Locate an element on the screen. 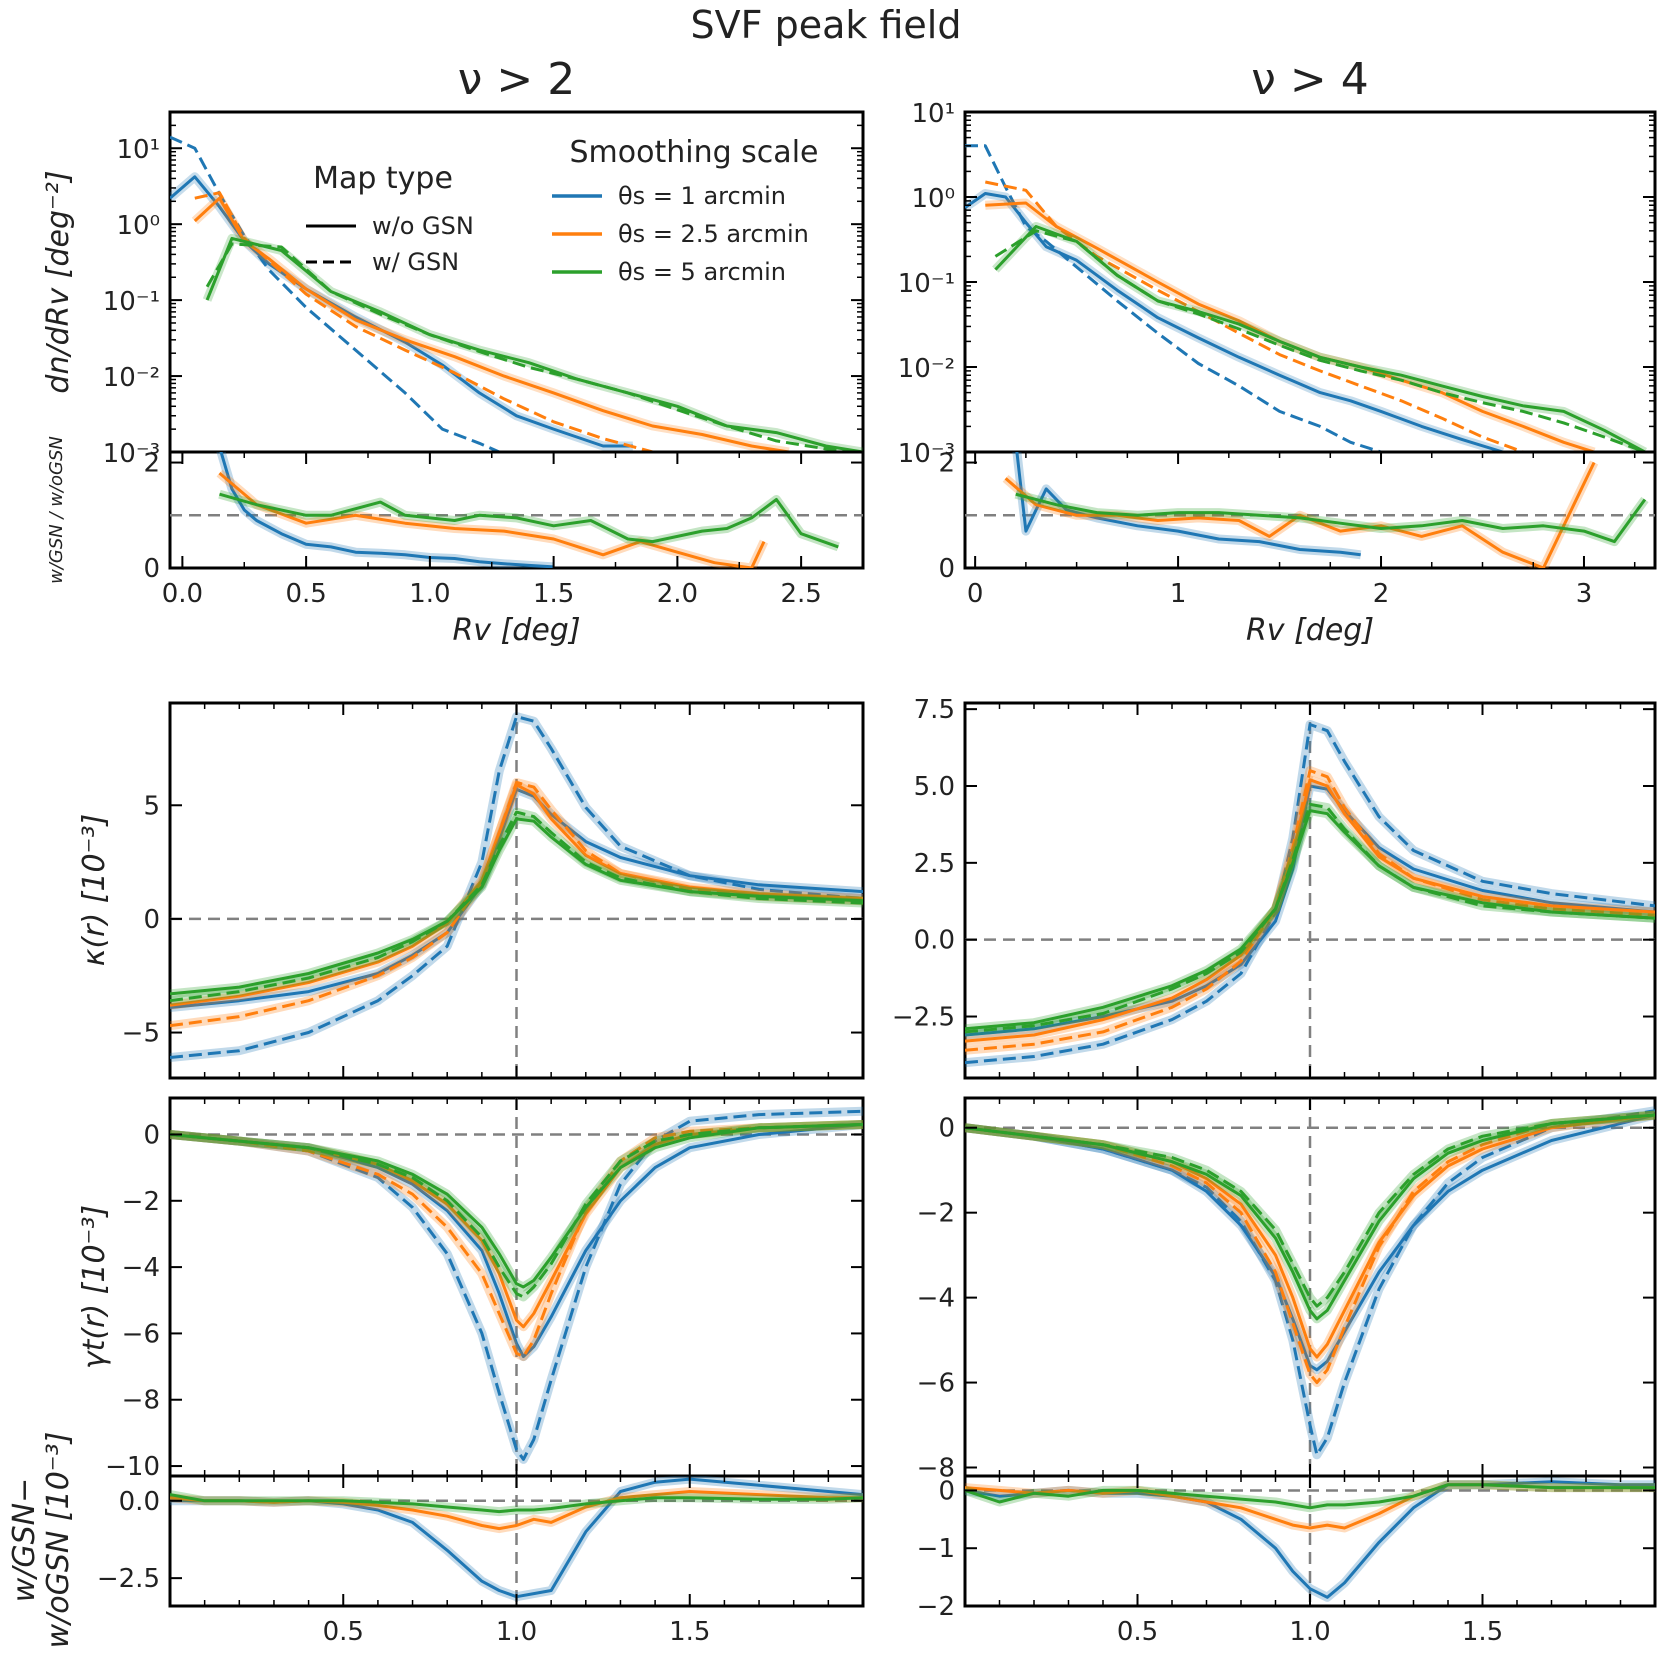 This screenshot has height=1668, width=1661. ylabel-gamma: γt(r) [10⁻³] is located at coordinates (94, 1287).